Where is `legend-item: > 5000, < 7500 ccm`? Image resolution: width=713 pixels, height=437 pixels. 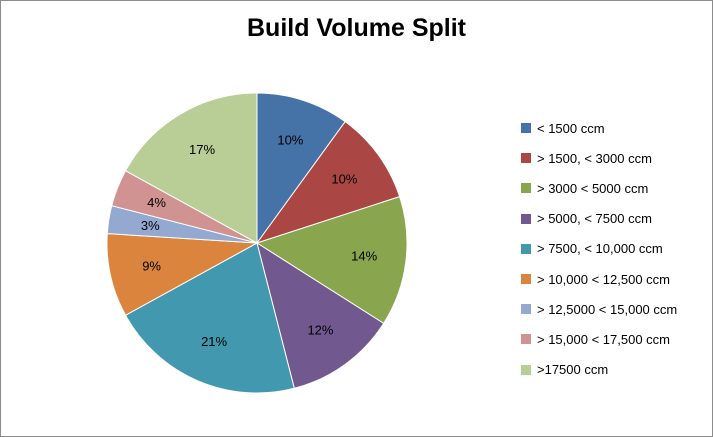
legend-item: > 5000, < 7500 ccm is located at coordinates (599, 219).